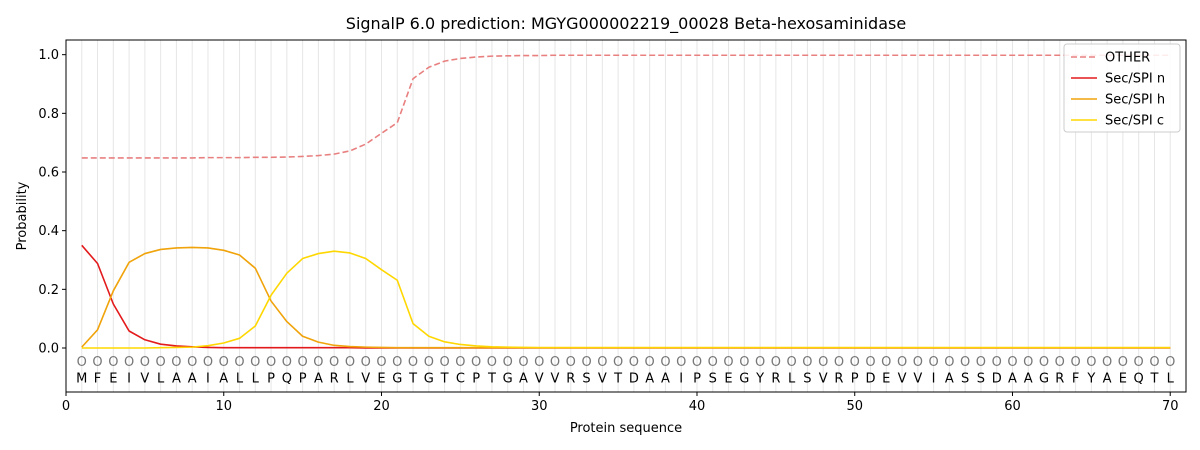 Image resolution: width=1200 pixels, height=450 pixels. What do you see at coordinates (66, 406) in the screenshot?
I see `x-tick-label: 0` at bounding box center [66, 406].